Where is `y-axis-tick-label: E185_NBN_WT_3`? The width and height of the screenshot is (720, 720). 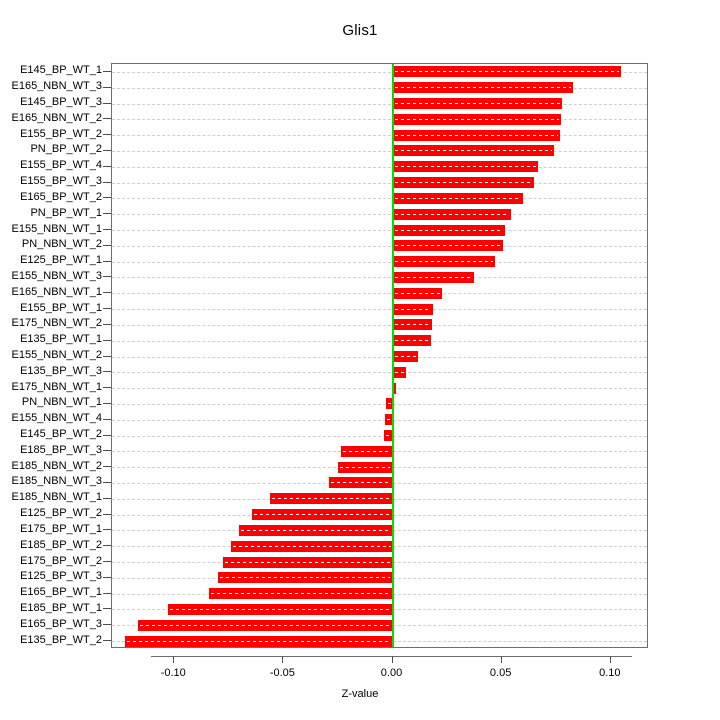
y-axis-tick-label: E185_NBN_WT_3 is located at coordinates (57, 481).